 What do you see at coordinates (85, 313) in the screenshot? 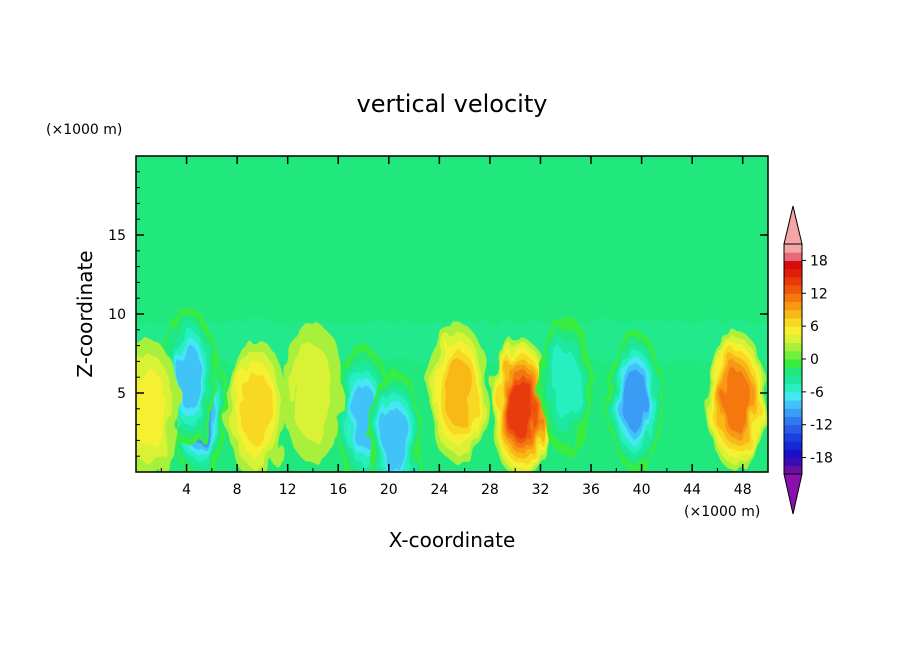
I see `y-axis-title: Z-coordinate` at bounding box center [85, 313].